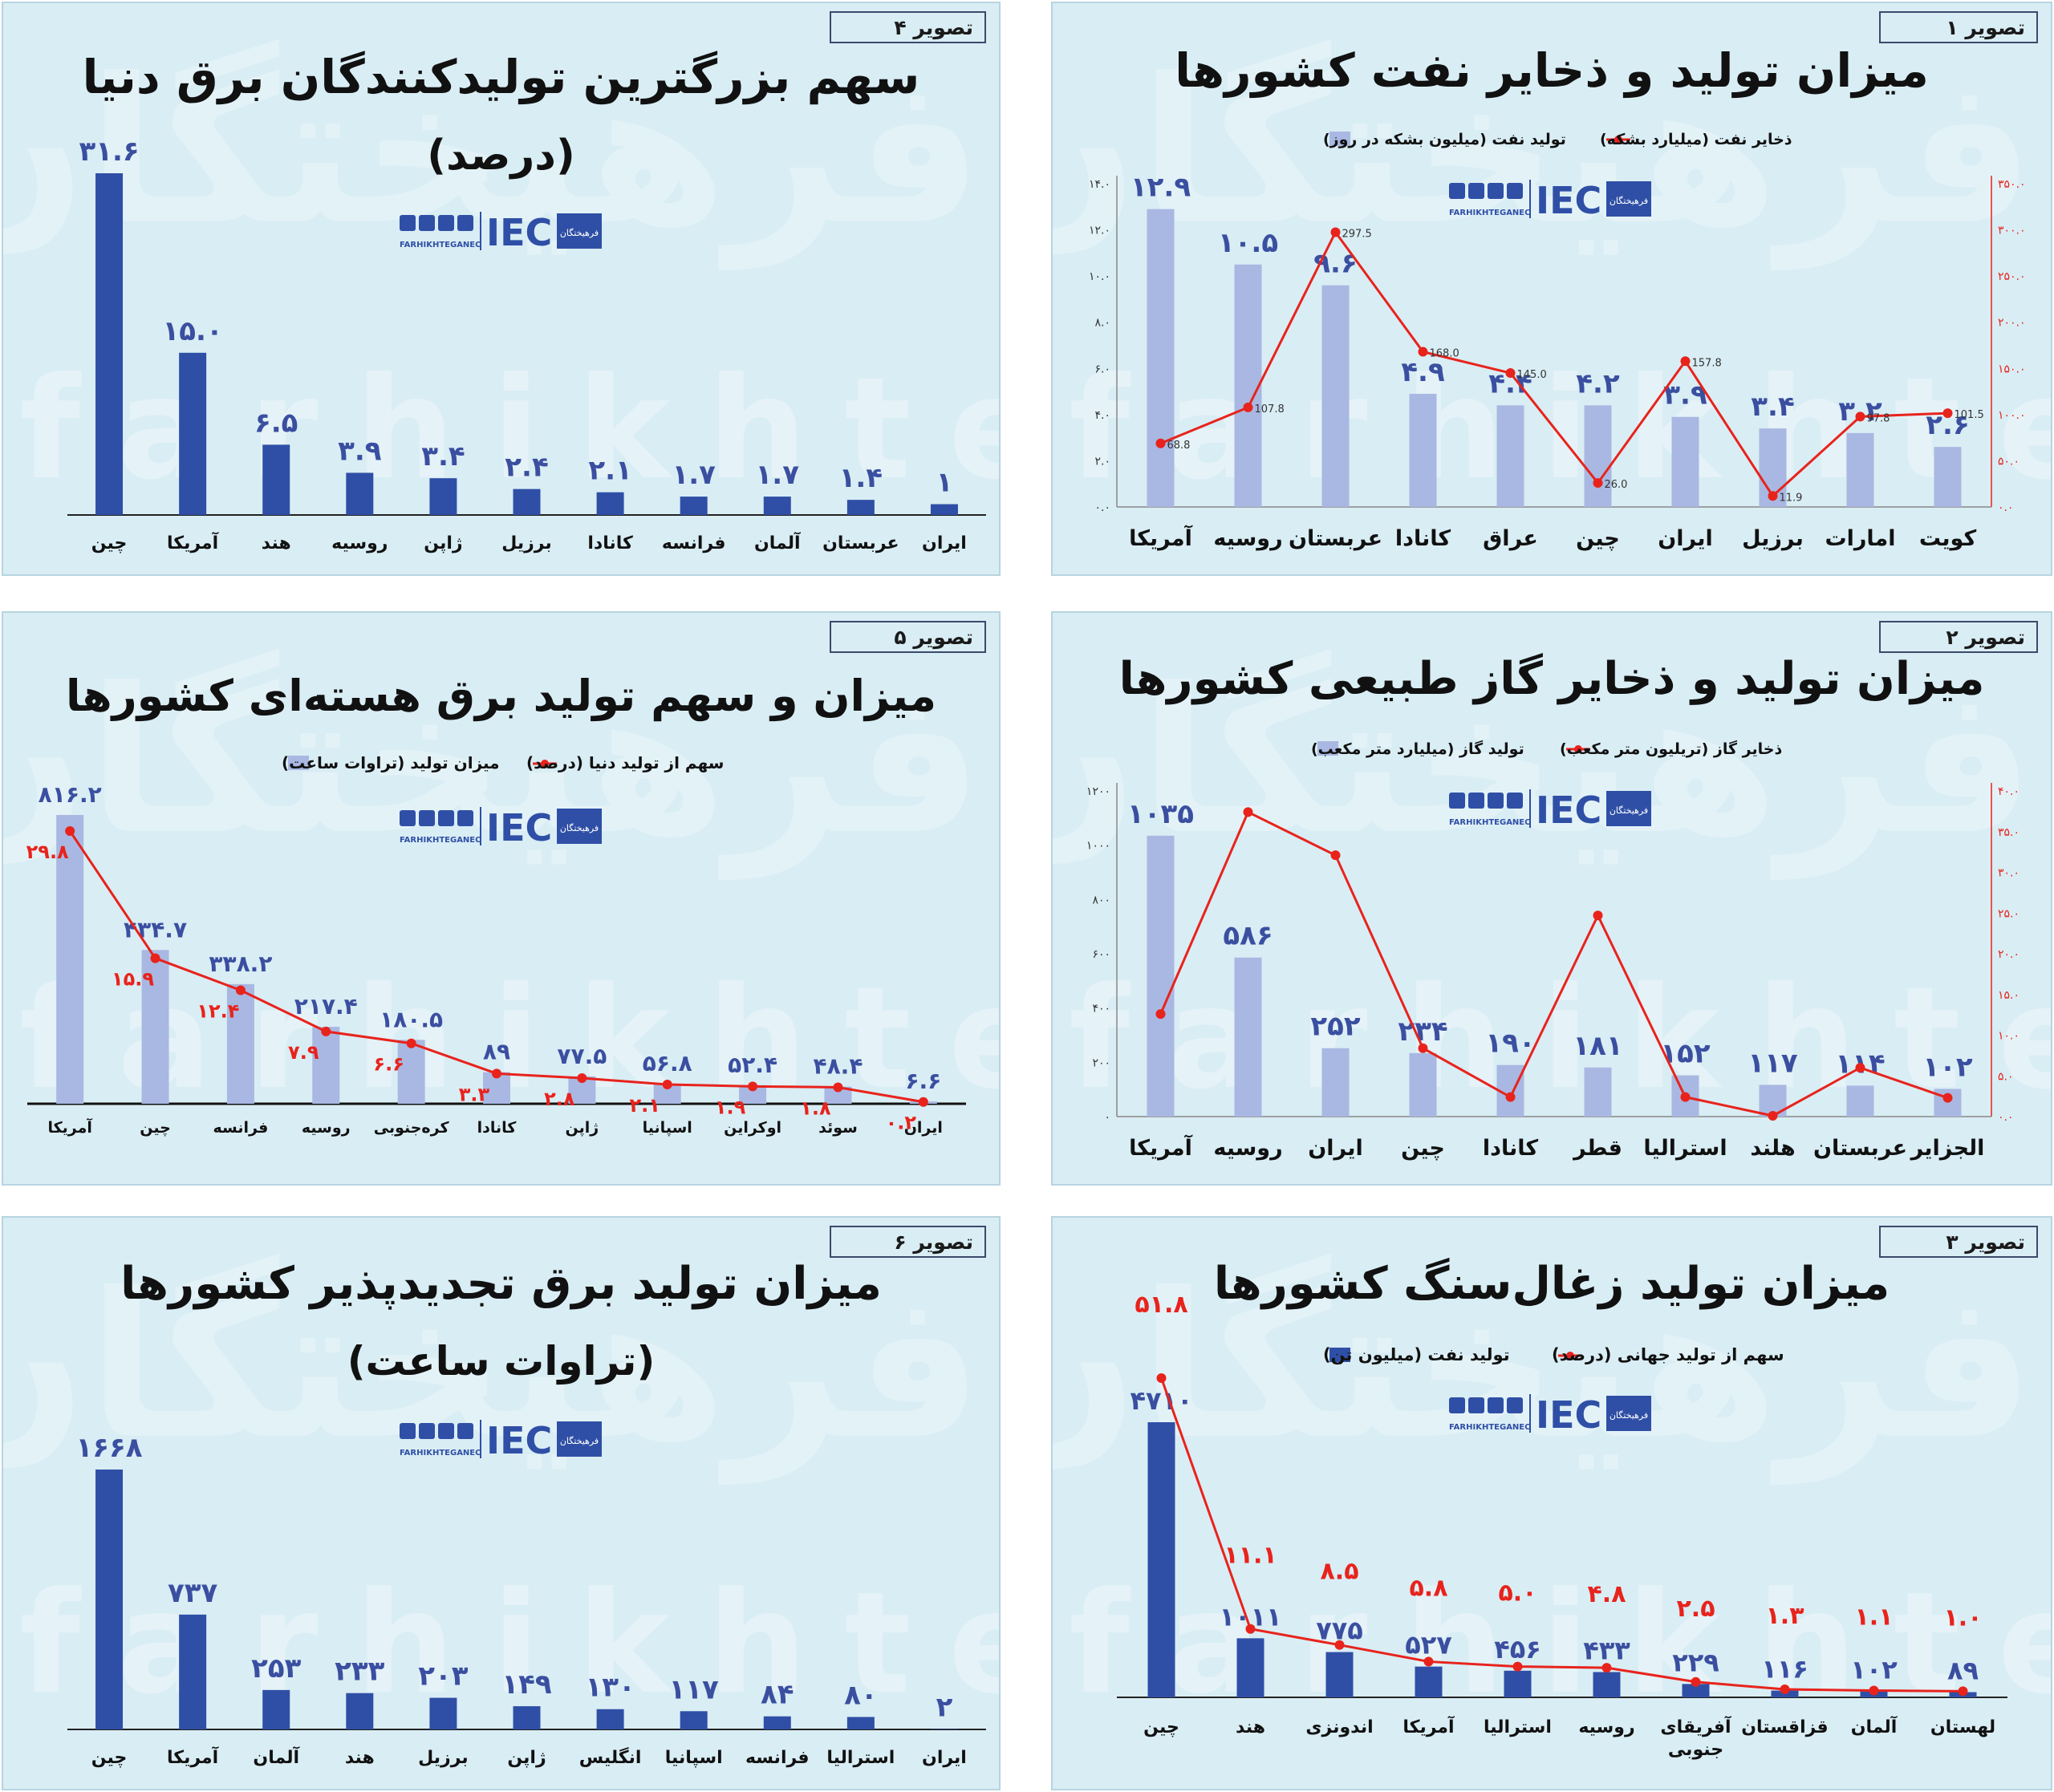 This screenshot has height=1792, width=2054. Describe the element at coordinates (1553, 364) in the screenshot. I see `series-line` at that location.